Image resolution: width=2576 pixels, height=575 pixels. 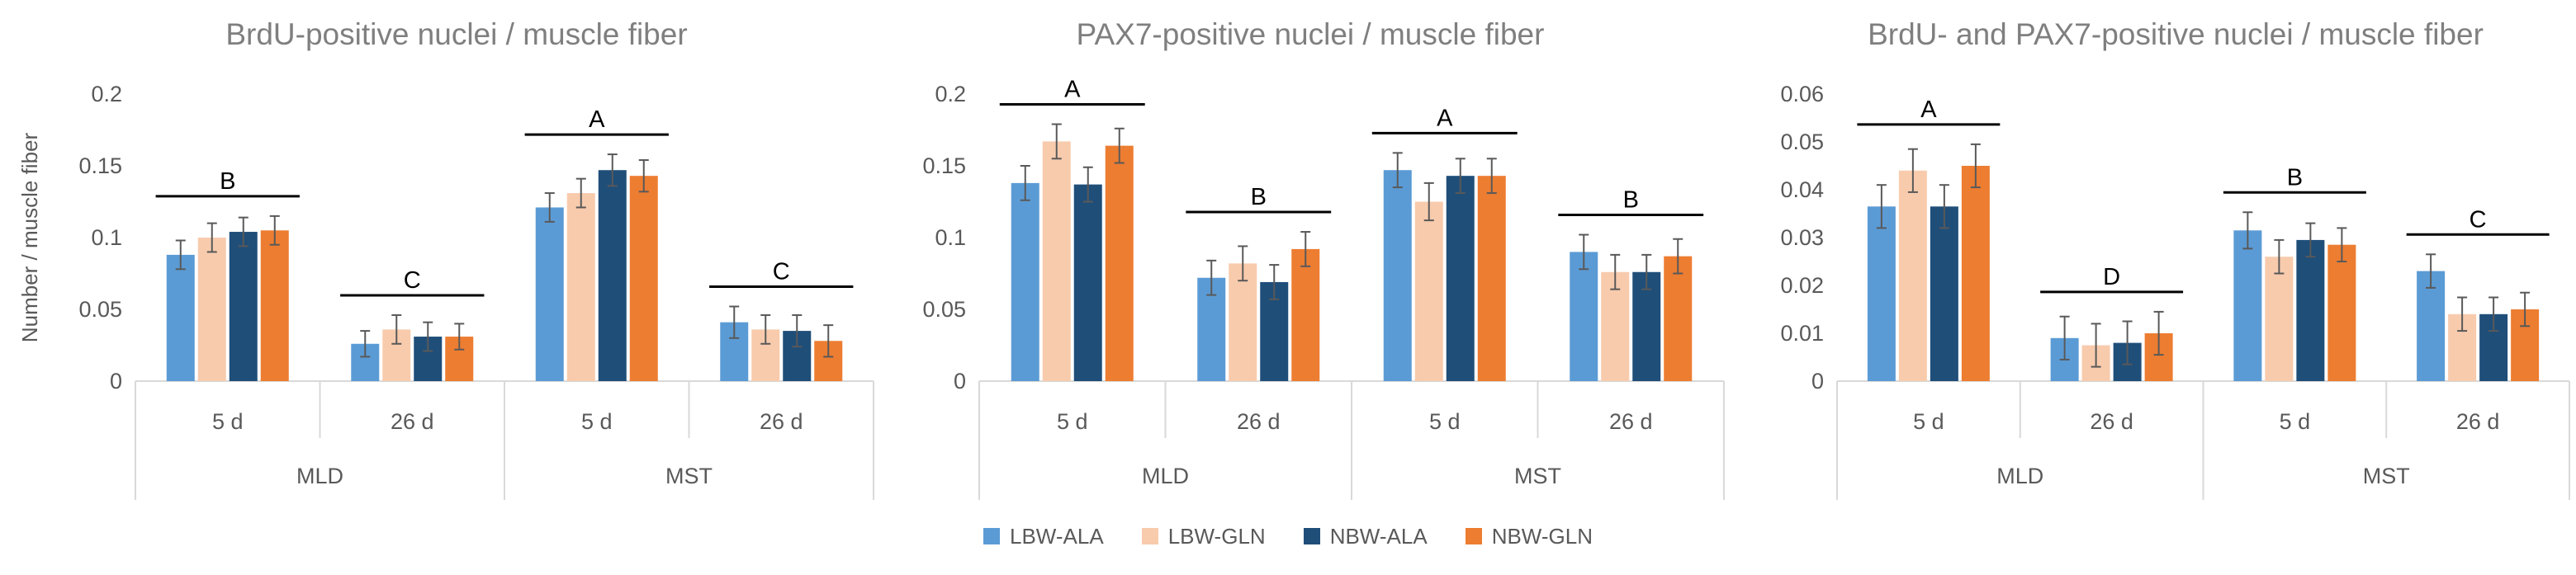 What do you see at coordinates (100, 165) in the screenshot?
I see `panel1-ytick-label: 0.15` at bounding box center [100, 165].